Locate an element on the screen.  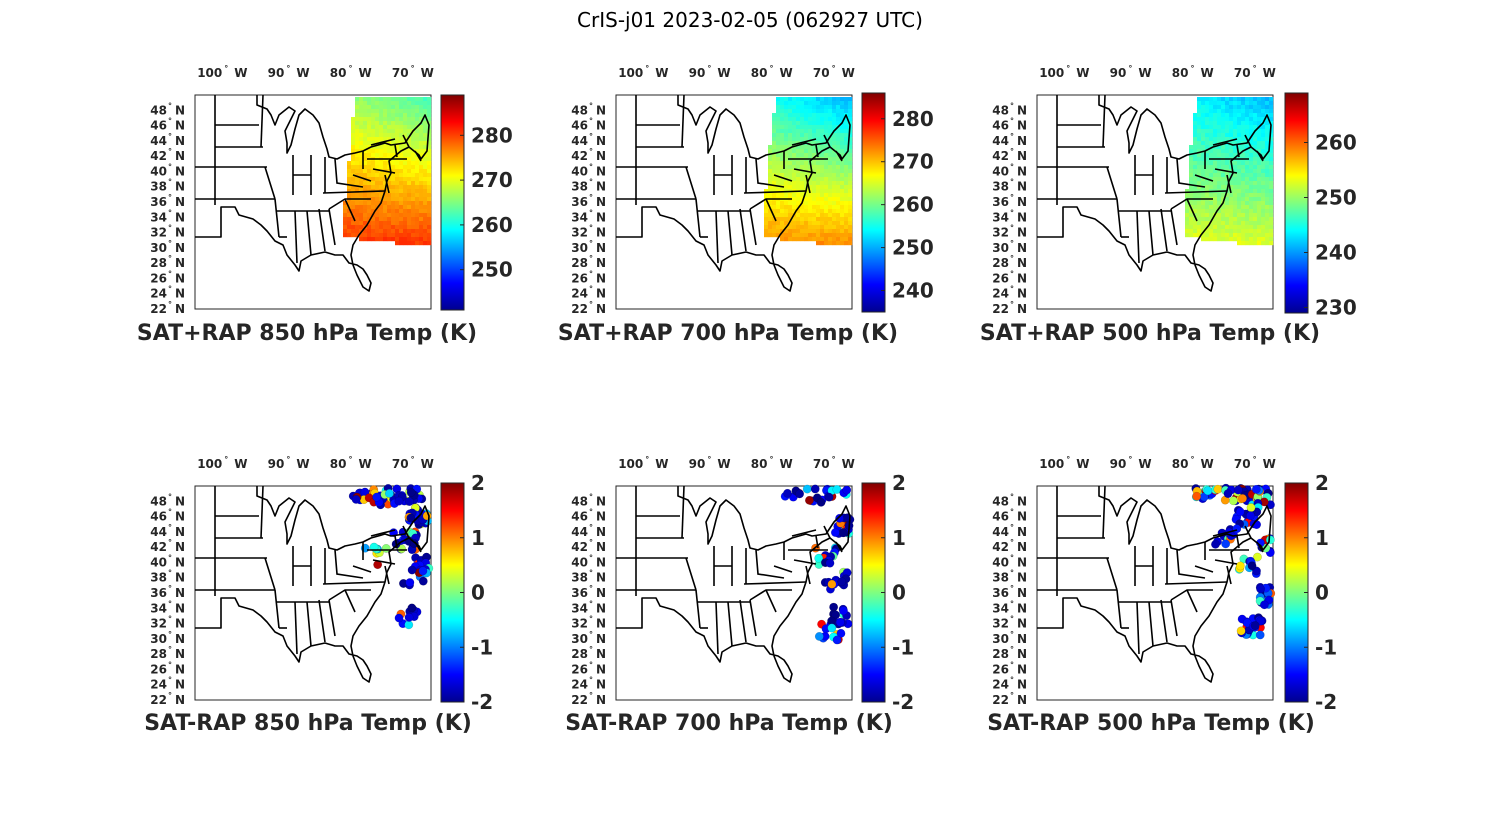
lon-tick-label: 100 ° W is located at coordinates (222, 72).